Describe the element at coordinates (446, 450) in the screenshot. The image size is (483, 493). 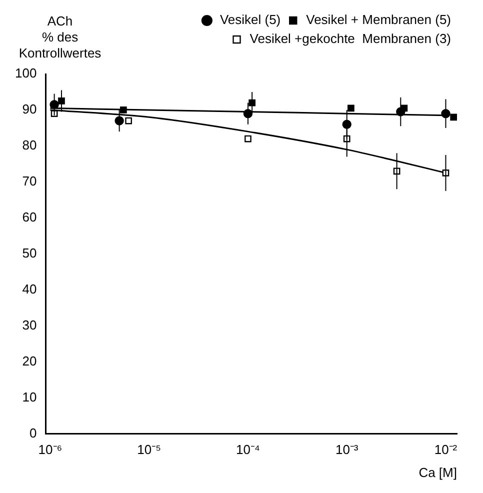
I see `x-tick-label: 10⁻²` at that location.